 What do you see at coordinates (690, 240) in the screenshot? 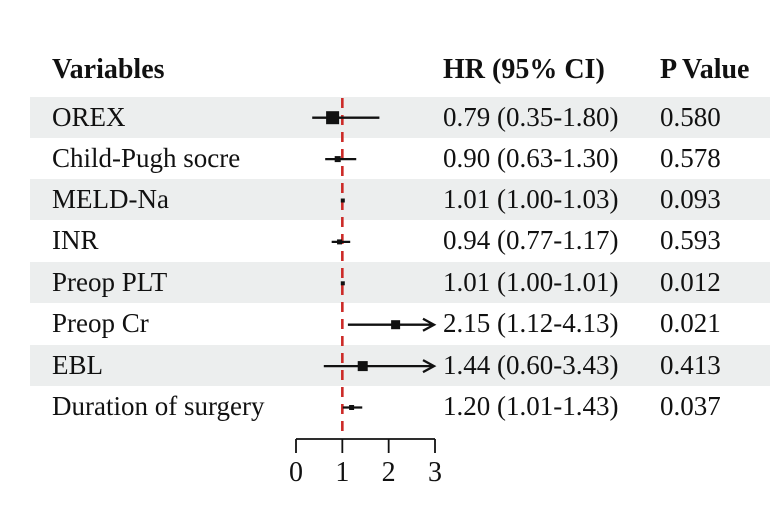
I see `row-p-value: 0.593` at bounding box center [690, 240].